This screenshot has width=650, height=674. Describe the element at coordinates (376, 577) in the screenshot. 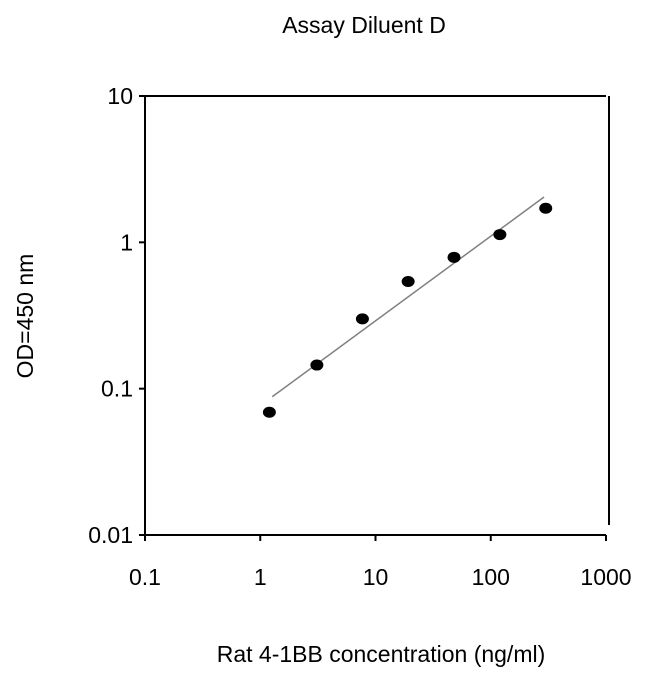

I see `x-tick-label: 10` at that location.